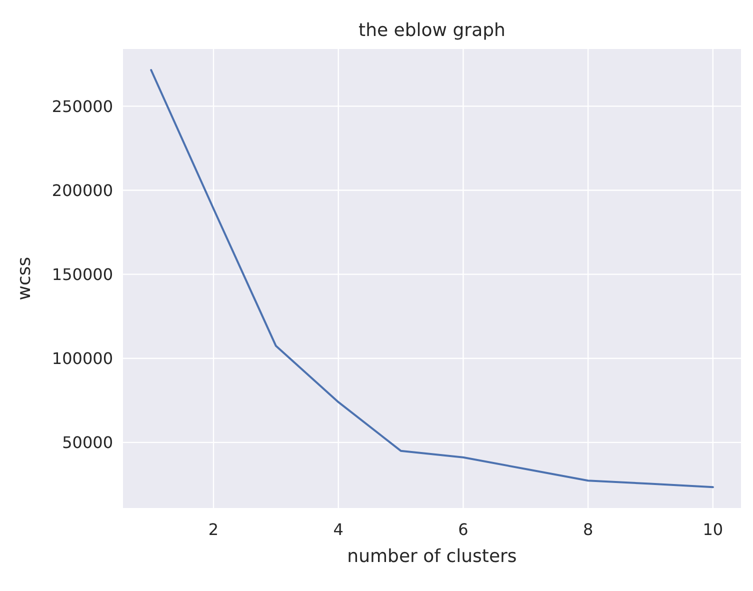  What do you see at coordinates (82, 106) in the screenshot?
I see `y-tick-label: 250000` at bounding box center [82, 106].